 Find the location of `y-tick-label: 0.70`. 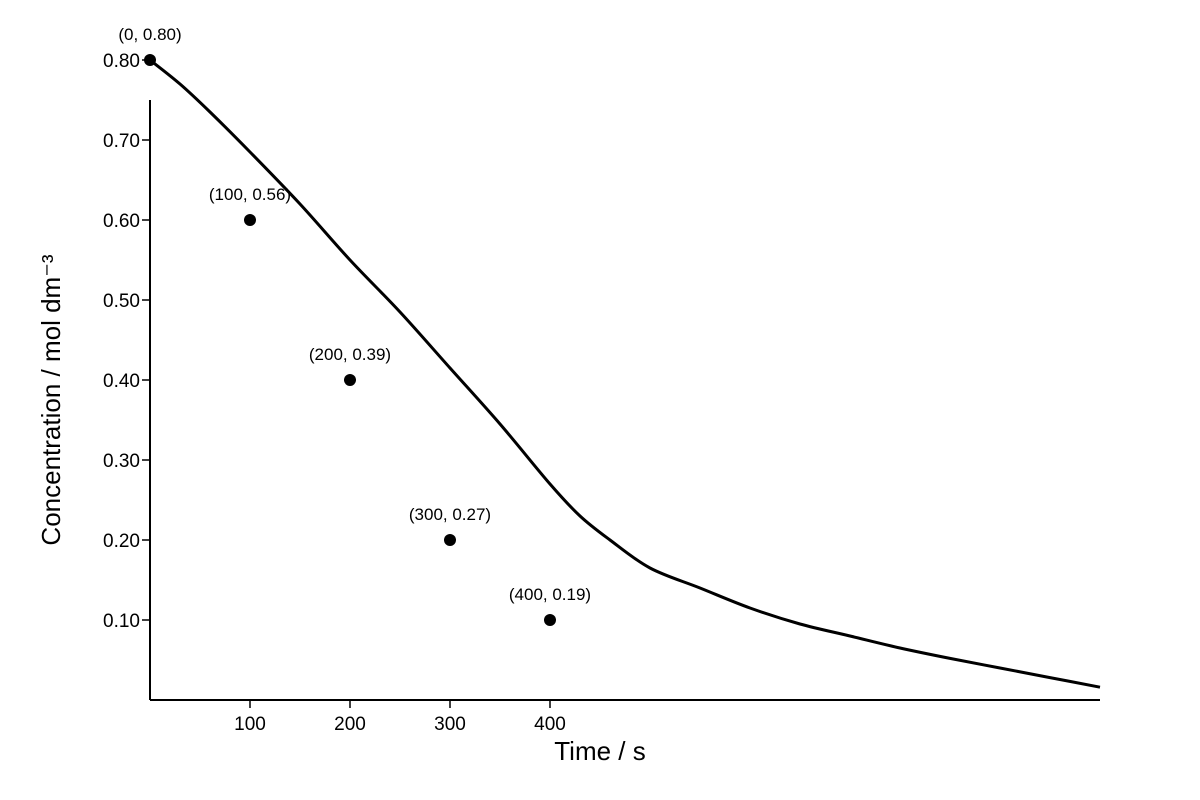

y-tick-label: 0.70 is located at coordinates (121, 141).